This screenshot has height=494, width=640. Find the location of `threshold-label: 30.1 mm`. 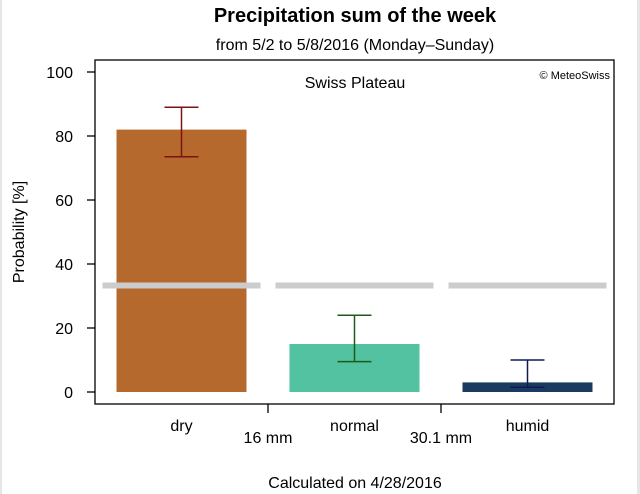

threshold-label: 30.1 mm is located at coordinates (441, 438).